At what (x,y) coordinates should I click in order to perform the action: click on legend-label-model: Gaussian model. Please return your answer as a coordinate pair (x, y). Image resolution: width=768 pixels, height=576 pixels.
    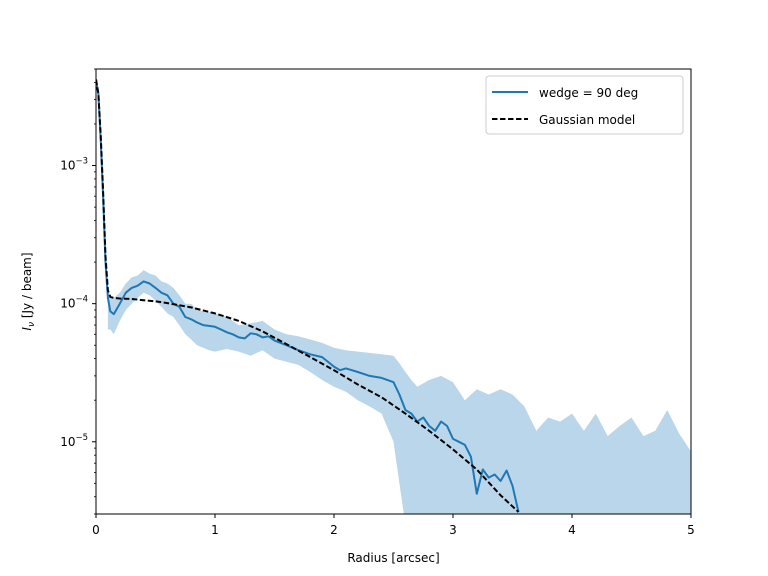
    Looking at the image, I should click on (587, 120).